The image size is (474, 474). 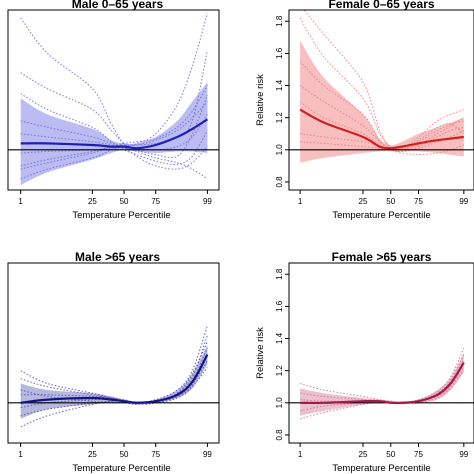 I want to click on panel-title: Male 0–65 years, so click(x=118, y=5).